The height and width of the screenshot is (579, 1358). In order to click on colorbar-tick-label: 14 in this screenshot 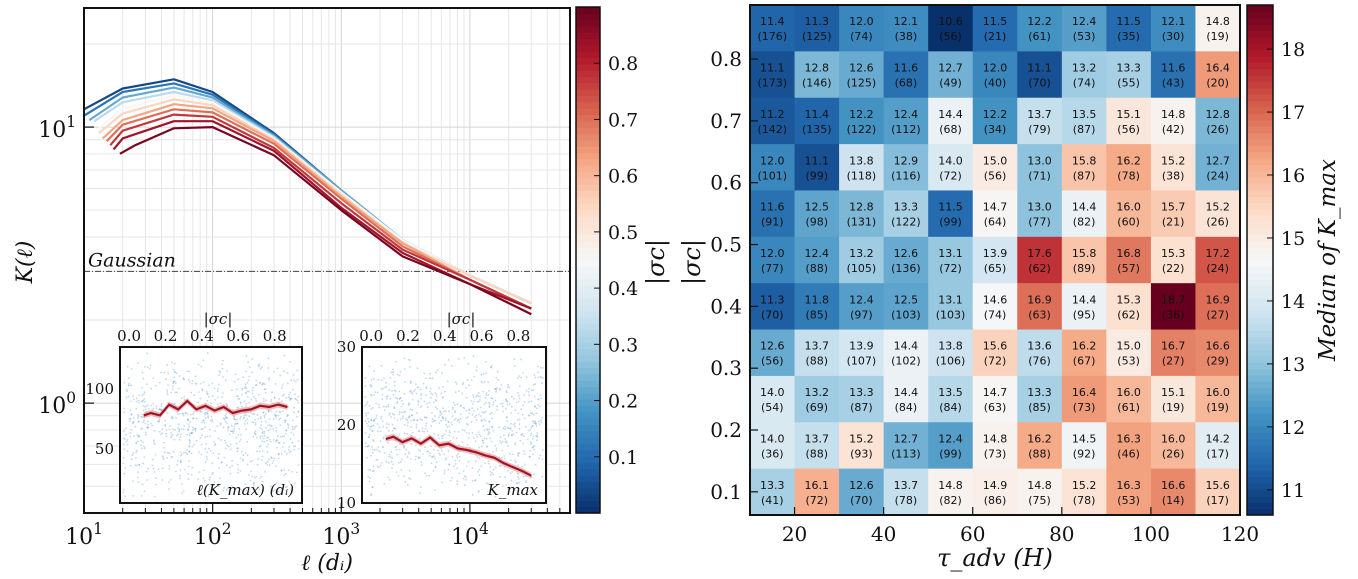, I will do `click(1293, 302)`.